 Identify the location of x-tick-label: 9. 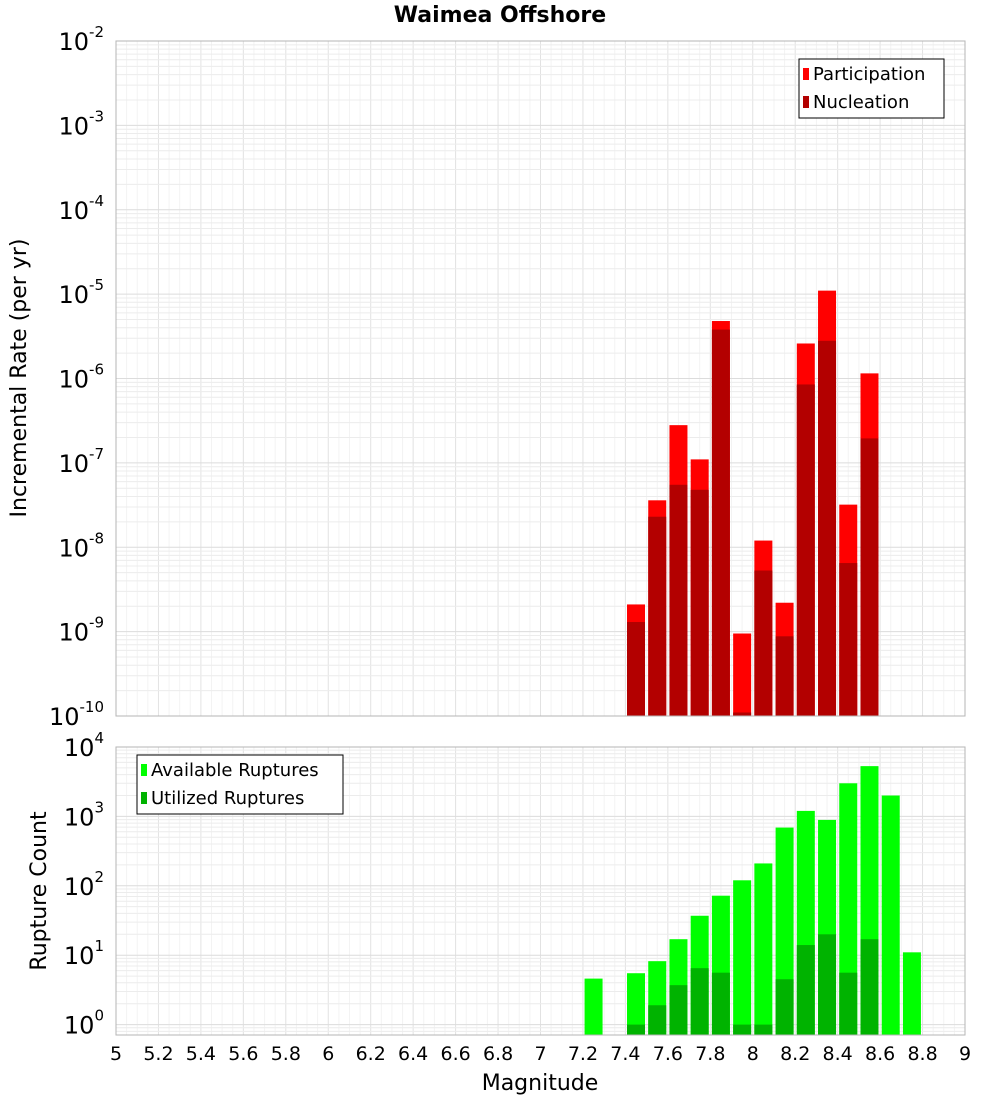
(965, 1054).